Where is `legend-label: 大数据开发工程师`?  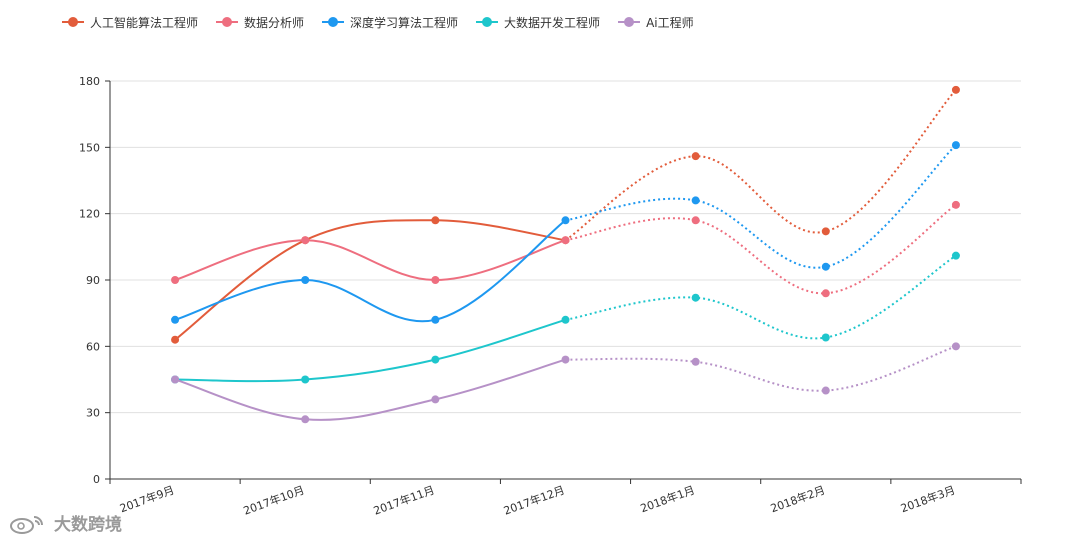 legend-label: 大数据开发工程师 is located at coordinates (552, 22).